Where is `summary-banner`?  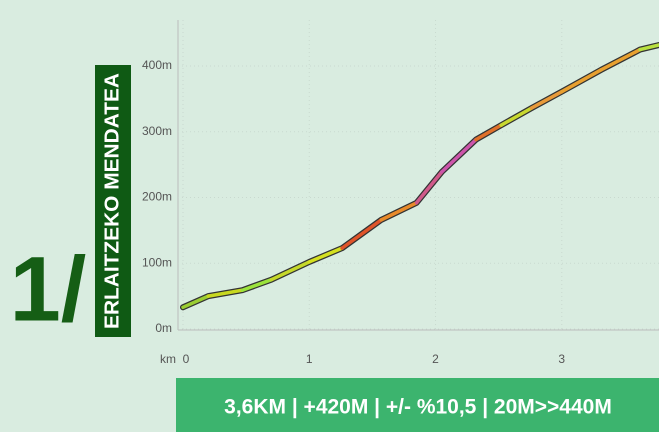
summary-banner is located at coordinates (417, 405).